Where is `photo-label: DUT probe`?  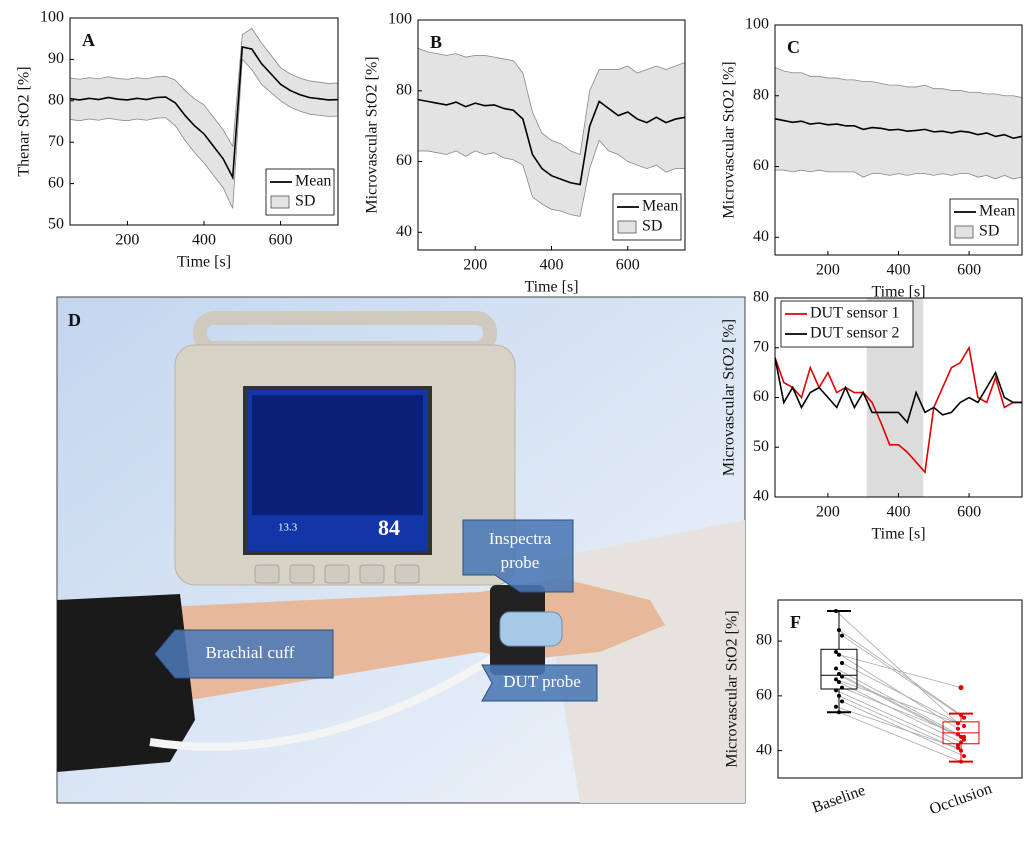 photo-label: DUT probe is located at coordinates (542, 681).